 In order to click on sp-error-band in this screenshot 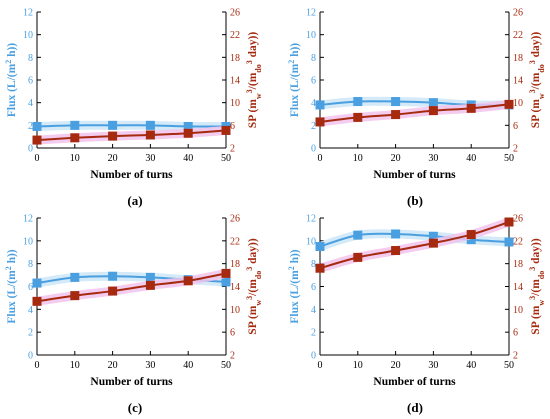, I will do `click(414, 245)`.